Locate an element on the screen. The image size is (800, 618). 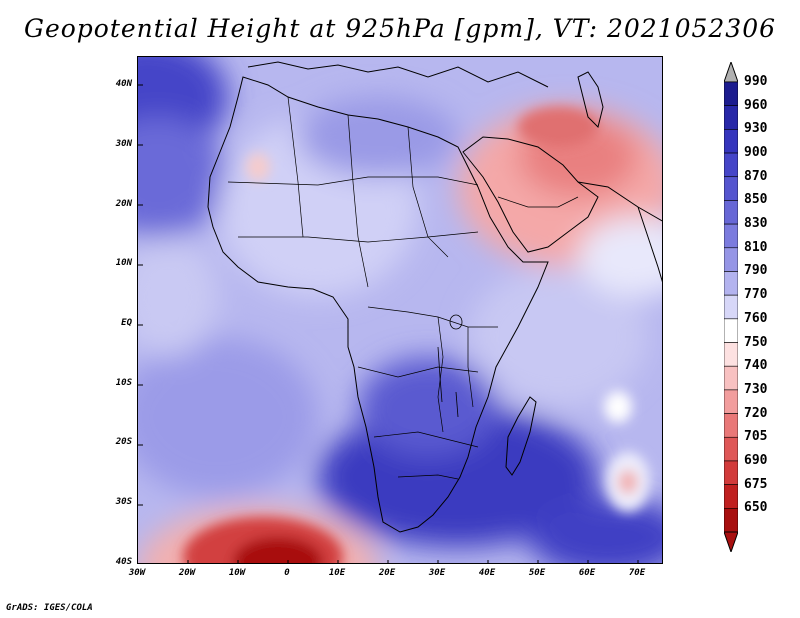
colorbar-label: 850 is located at coordinates (756, 200).